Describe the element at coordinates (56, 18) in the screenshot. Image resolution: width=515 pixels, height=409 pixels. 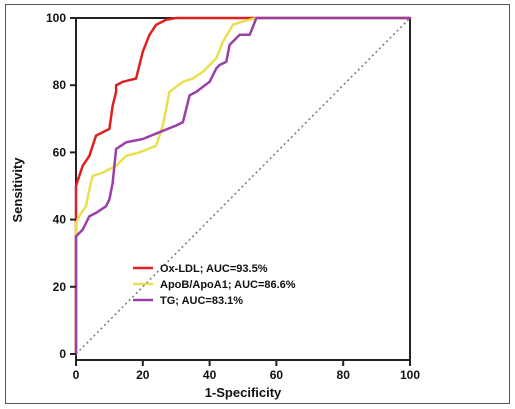
I see `y-tick-label: 100` at that location.